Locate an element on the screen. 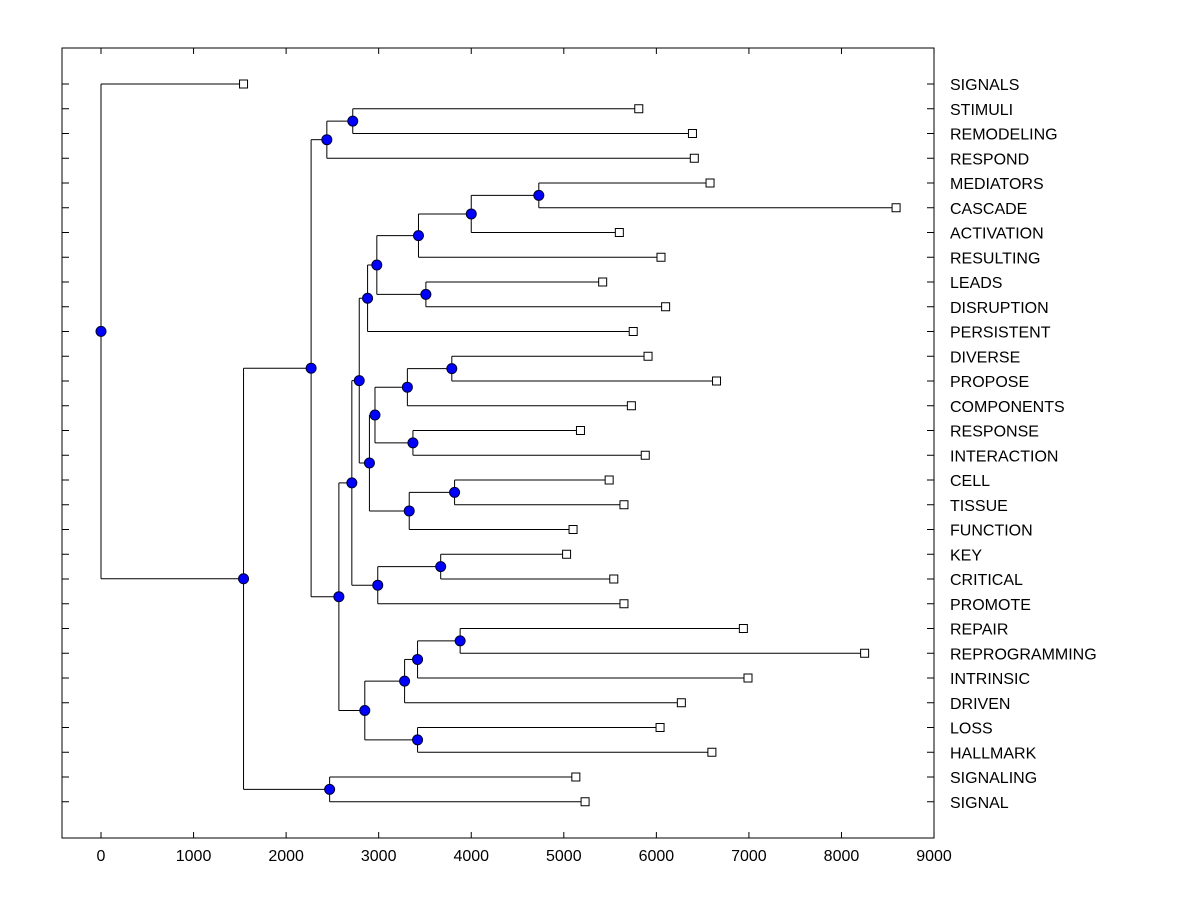  leaf-label: CASCADE is located at coordinates (988, 209).